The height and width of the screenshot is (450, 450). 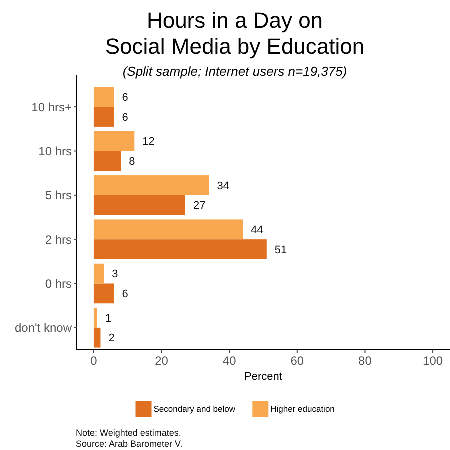 I want to click on x-tick-label: 60, so click(x=297, y=361).